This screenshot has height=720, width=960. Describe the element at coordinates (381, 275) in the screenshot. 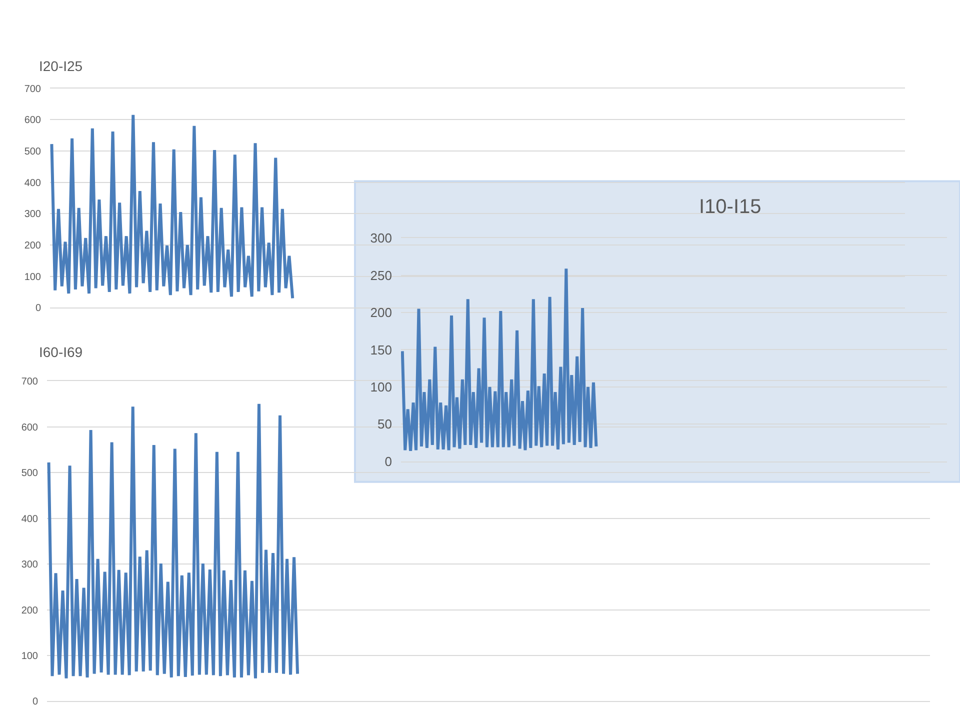

I see `y-tick-label: 250` at that location.